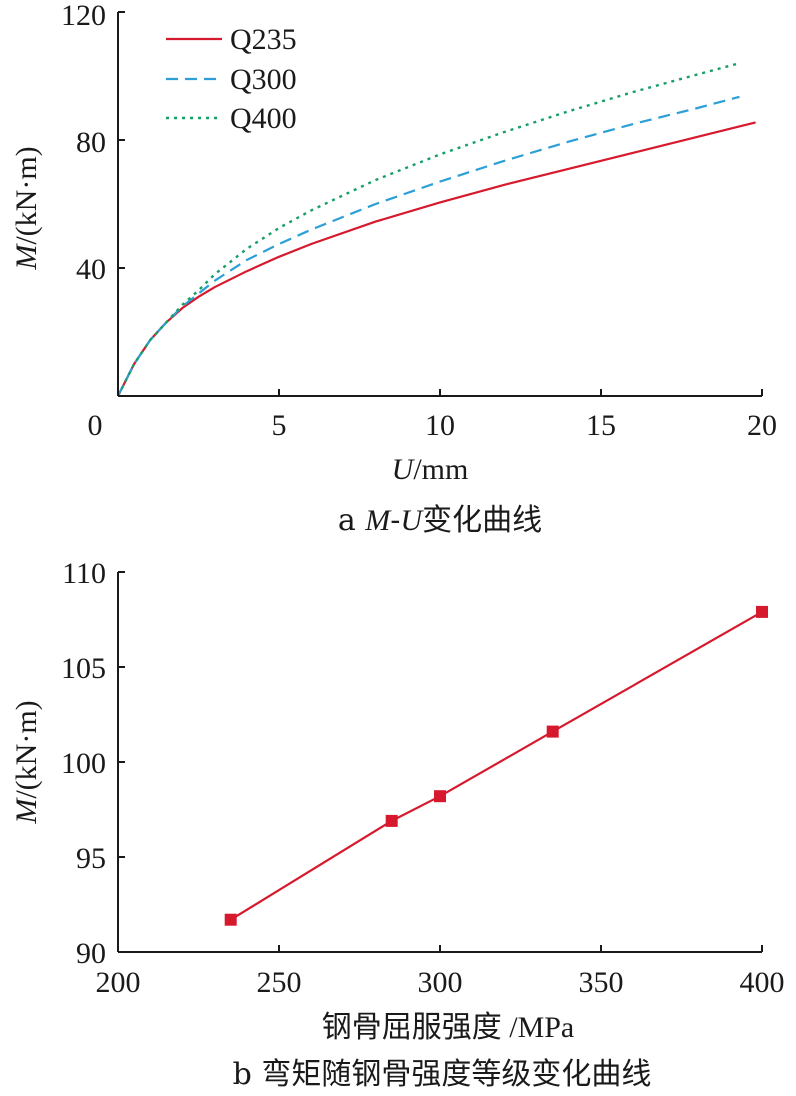  I want to click on chart-a-xtick-label: 20, so click(762, 425).